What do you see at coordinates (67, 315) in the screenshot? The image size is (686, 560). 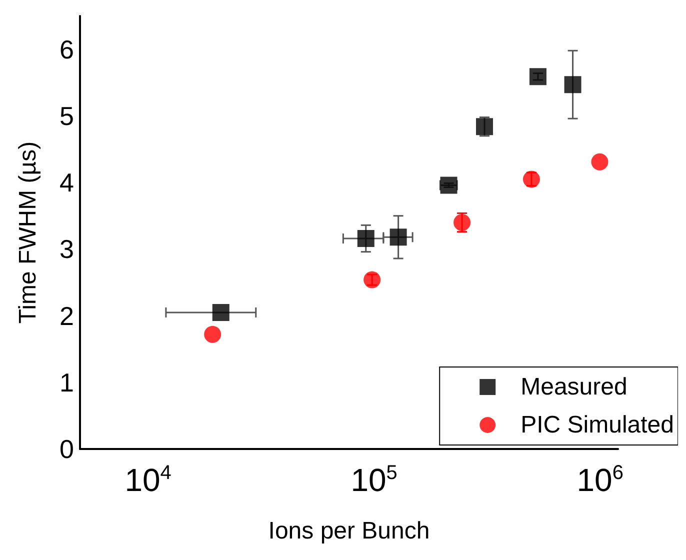 I see `y-tick-label: 2` at bounding box center [67, 315].